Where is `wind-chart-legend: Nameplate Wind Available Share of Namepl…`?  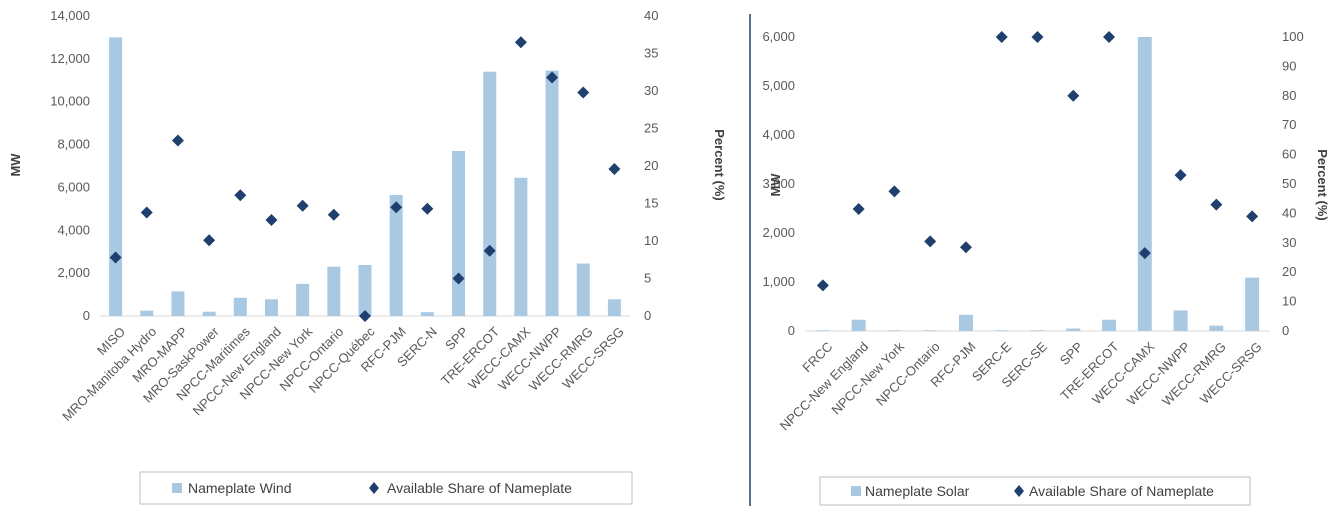 wind-chart-legend: Nameplate Wind Available Share of Namepl… is located at coordinates (386, 488).